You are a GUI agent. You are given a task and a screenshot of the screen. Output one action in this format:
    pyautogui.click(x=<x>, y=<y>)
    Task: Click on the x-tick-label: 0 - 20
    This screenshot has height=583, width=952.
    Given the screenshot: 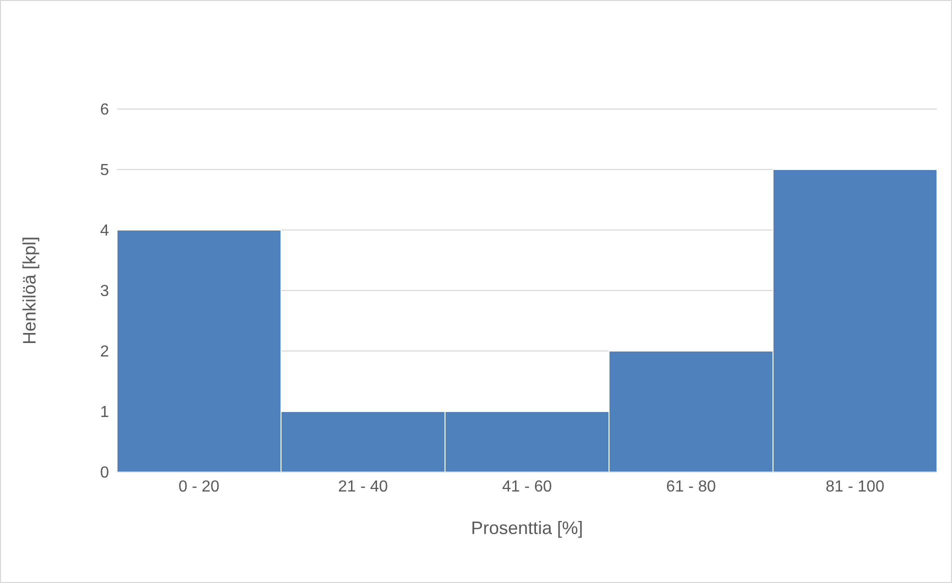 What is the action you would take?
    pyautogui.click(x=199, y=487)
    